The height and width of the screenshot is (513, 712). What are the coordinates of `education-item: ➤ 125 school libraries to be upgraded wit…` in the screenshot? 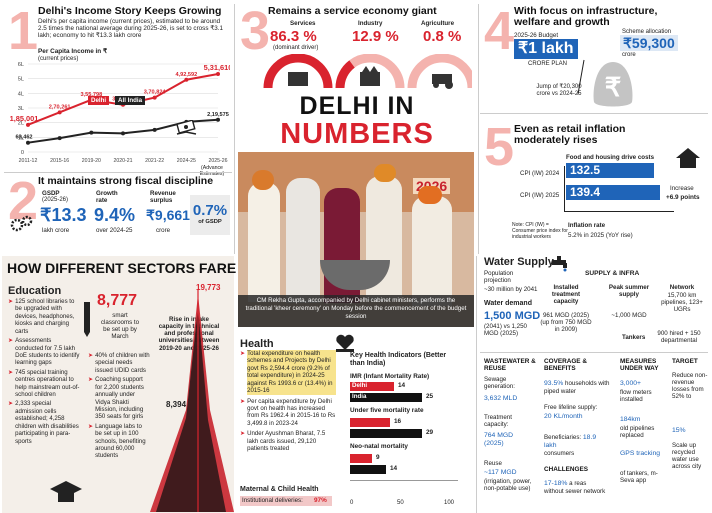 It's located at (41, 316).